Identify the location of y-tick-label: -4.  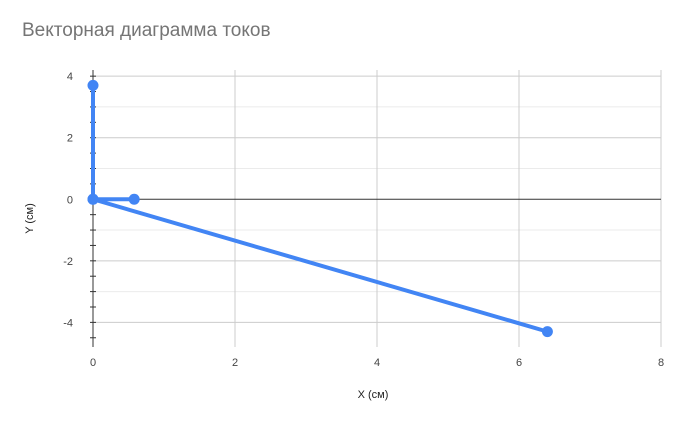
(68, 323).